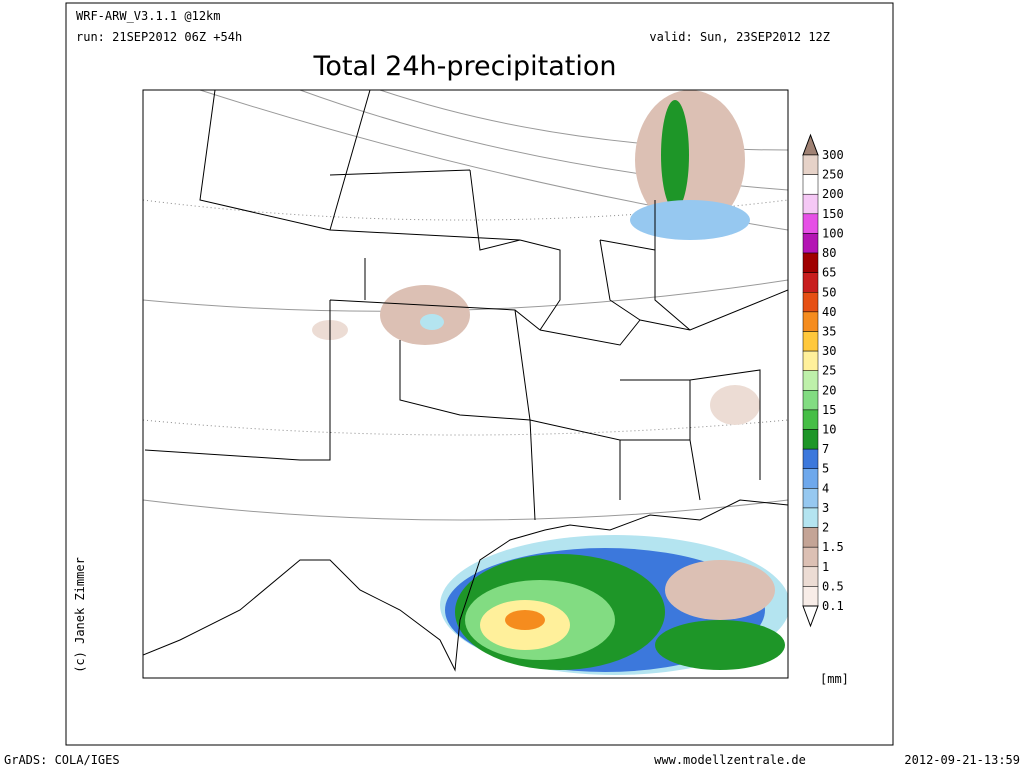 The height and width of the screenshot is (768, 1024). What do you see at coordinates (825, 488) in the screenshot?
I see `colorbar-label: 4` at bounding box center [825, 488].